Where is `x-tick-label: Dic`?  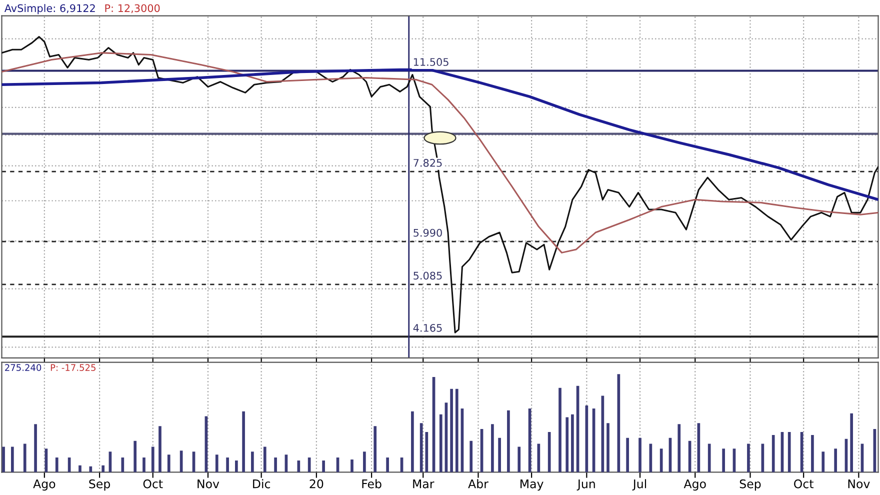
x-tick-label: Dic is located at coordinates (261, 483).